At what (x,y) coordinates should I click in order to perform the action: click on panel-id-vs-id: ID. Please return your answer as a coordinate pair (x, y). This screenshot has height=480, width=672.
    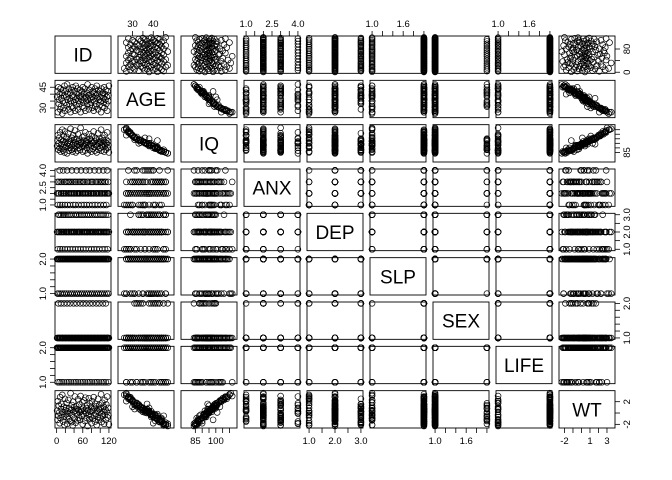
    Looking at the image, I should click on (83, 54).